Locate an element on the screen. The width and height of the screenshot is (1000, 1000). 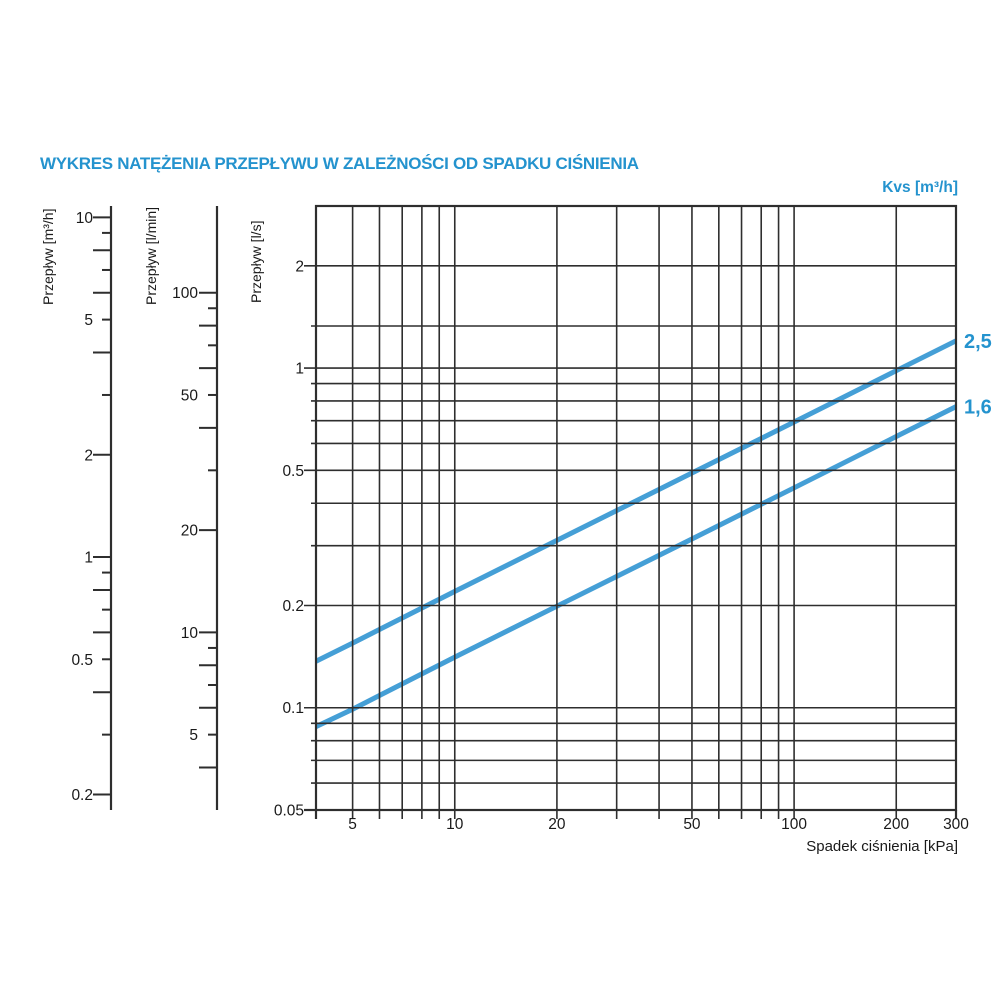
scale-m3h-label-1: 1 is located at coordinates (88, 558).